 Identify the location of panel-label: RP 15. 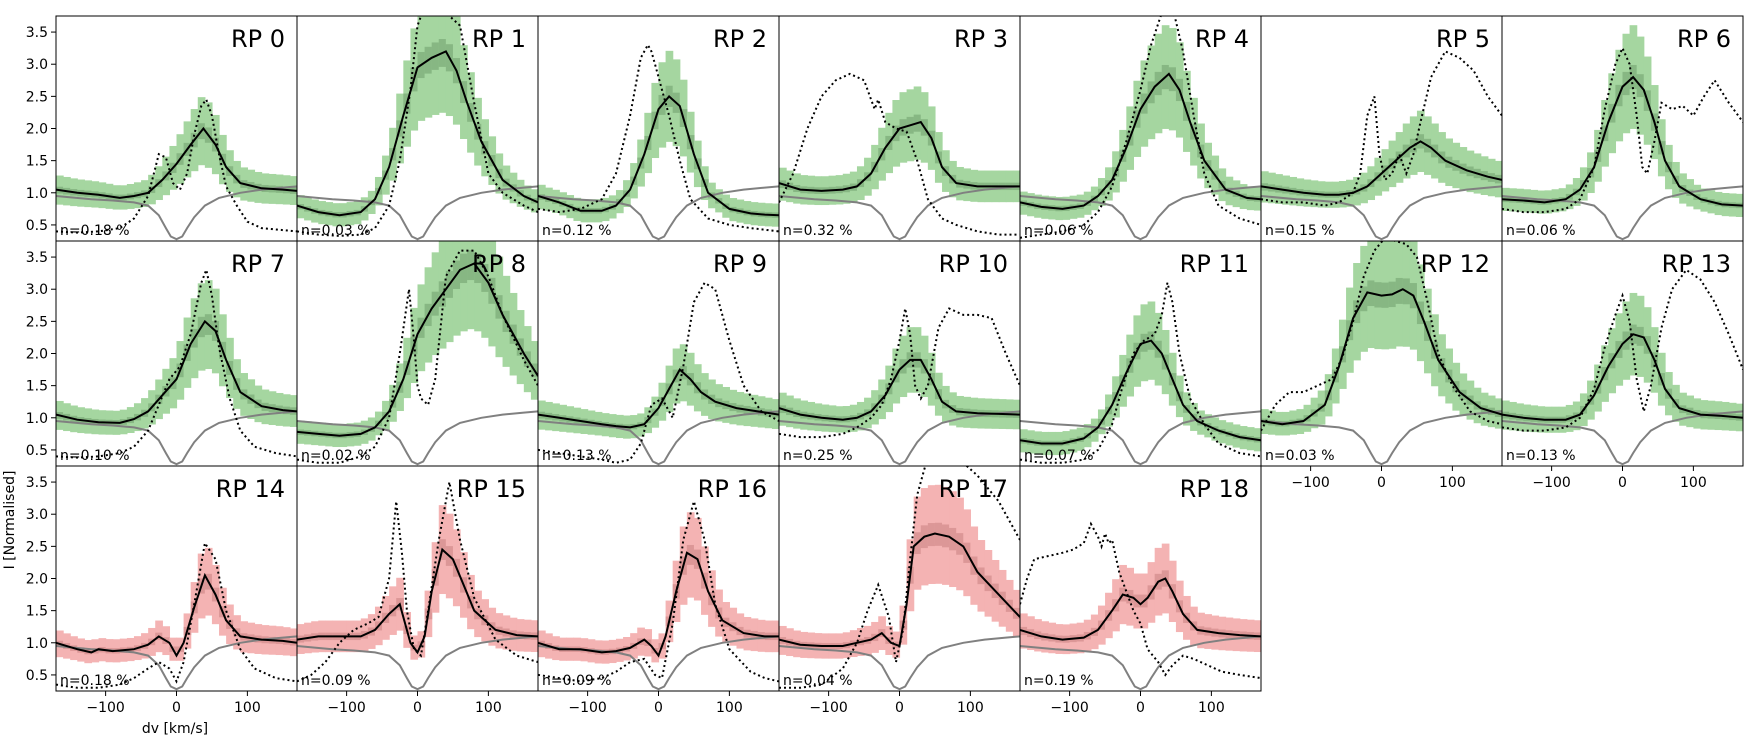
(491, 489).